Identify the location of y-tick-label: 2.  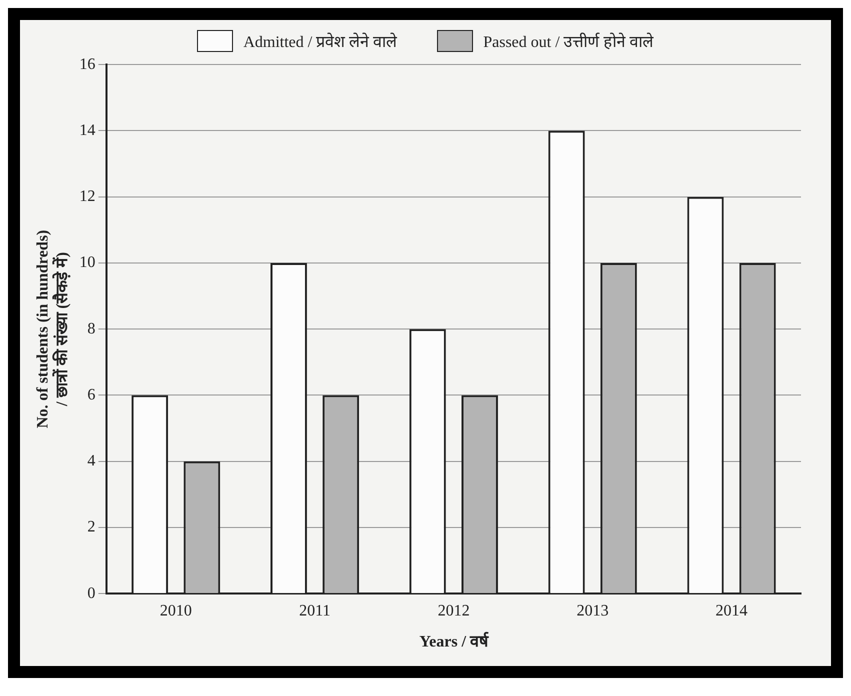
(91, 527).